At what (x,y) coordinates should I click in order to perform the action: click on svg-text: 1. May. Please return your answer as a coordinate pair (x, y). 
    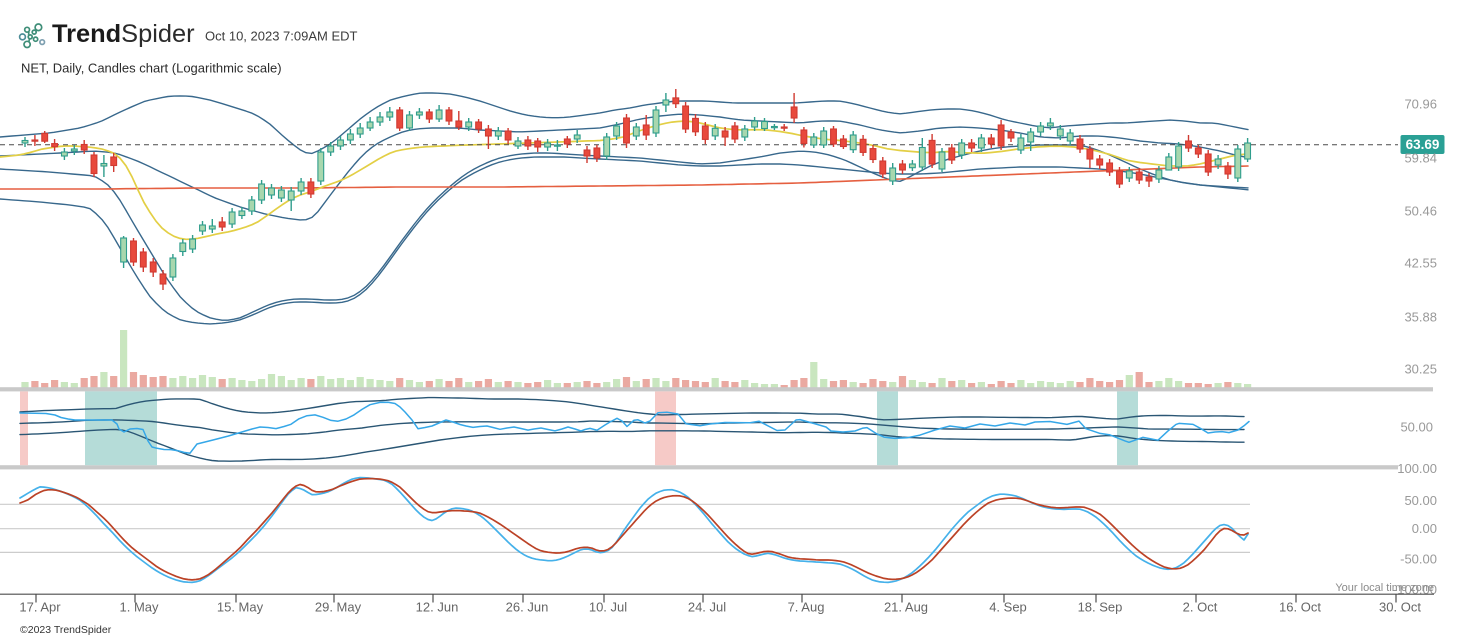
    Looking at the image, I should click on (139, 607).